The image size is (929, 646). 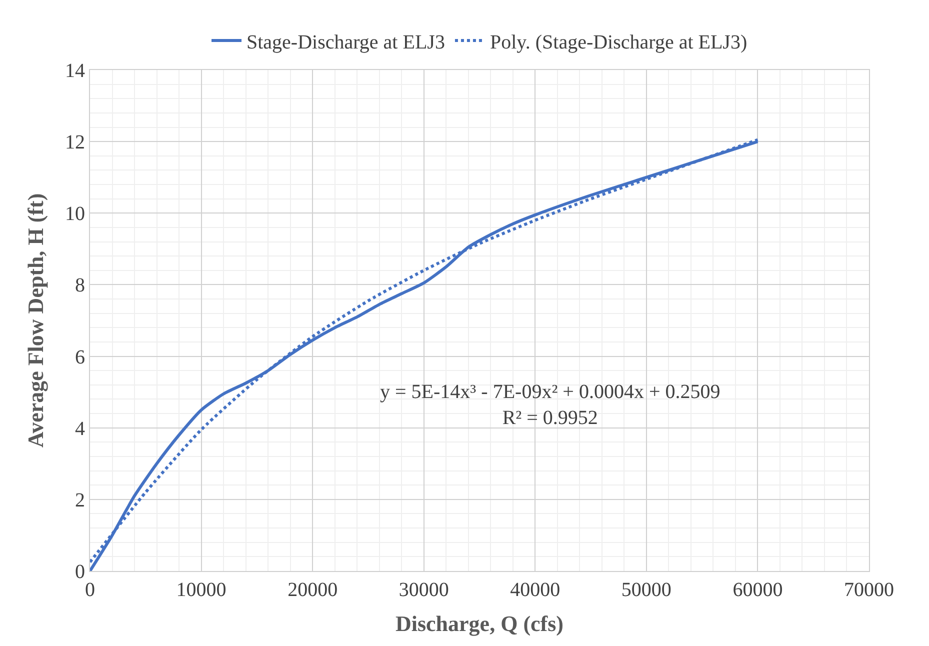 I want to click on x-tick-label: 60000, so click(x=757, y=590).